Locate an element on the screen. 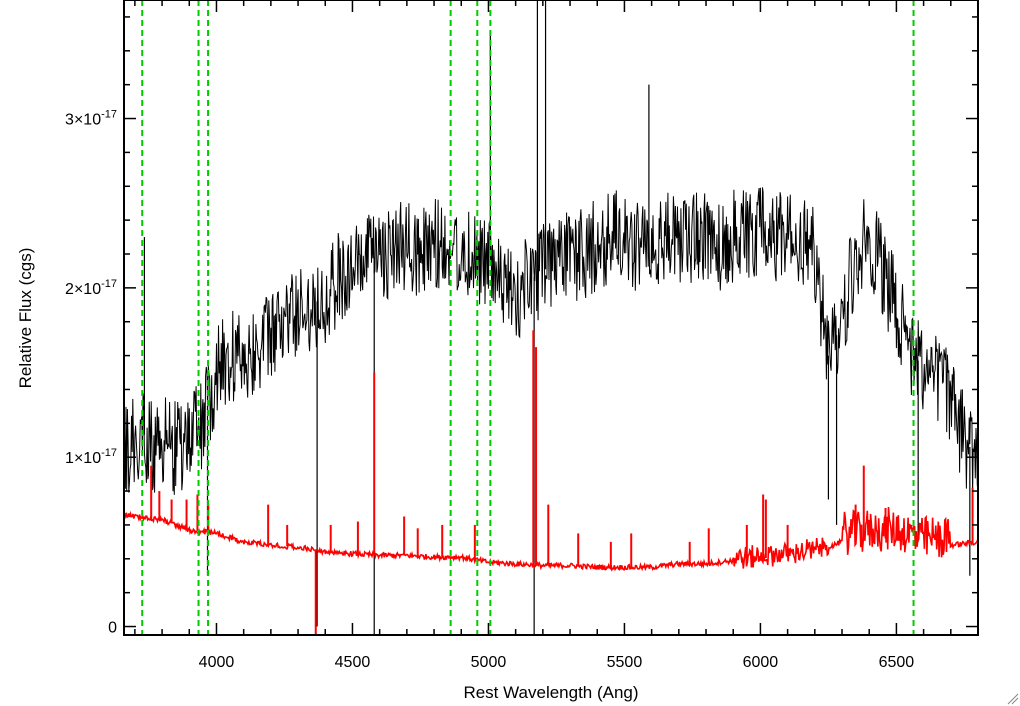 The width and height of the screenshot is (1020, 706). y-tick-labels: 0 1×10⁻¹⁷ 2×10⁻¹⁷ 3×10⁻¹⁷ is located at coordinates (91, 373).